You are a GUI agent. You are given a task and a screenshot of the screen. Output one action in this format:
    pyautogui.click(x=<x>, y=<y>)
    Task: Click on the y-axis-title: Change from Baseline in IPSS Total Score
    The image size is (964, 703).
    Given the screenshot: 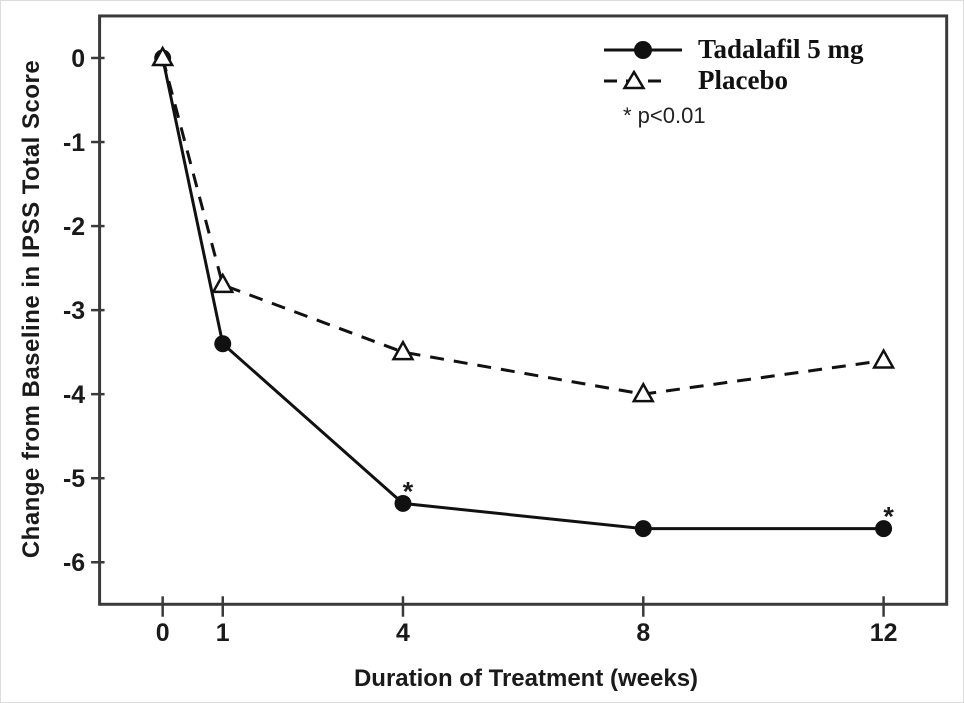 What is the action you would take?
    pyautogui.click(x=31, y=309)
    